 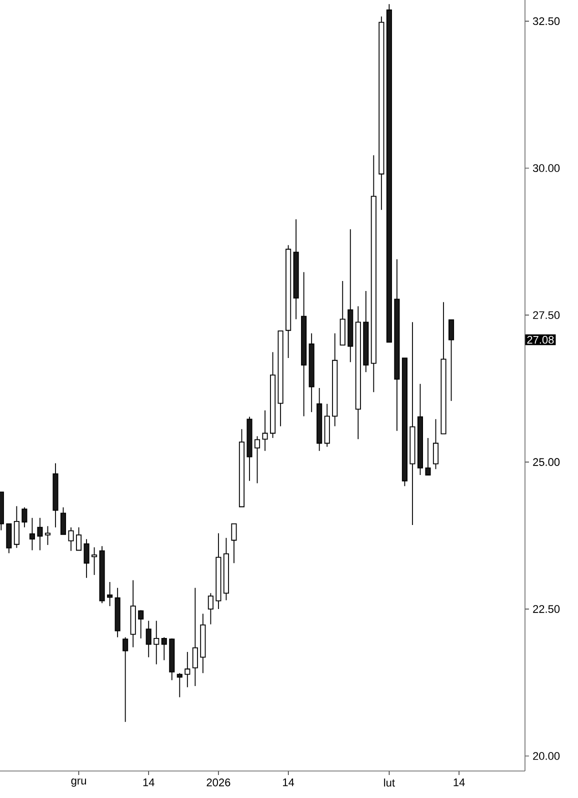 What do you see at coordinates (540, 340) in the screenshot?
I see `text: 27.08` at bounding box center [540, 340].